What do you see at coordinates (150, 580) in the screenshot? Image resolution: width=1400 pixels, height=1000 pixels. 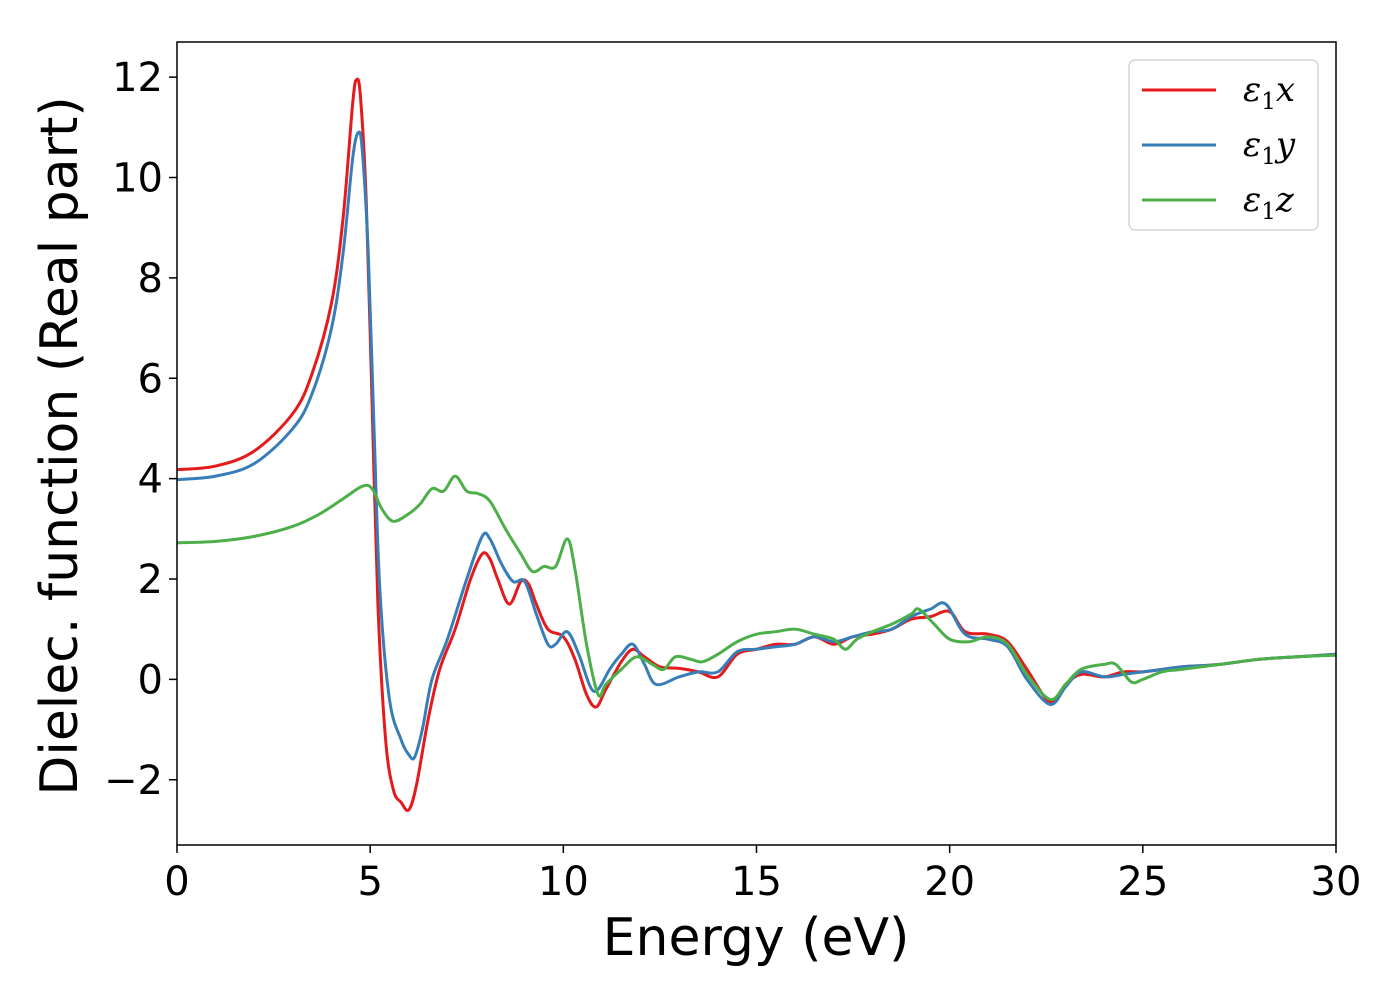 I see `y-tick-label: 2` at bounding box center [150, 580].